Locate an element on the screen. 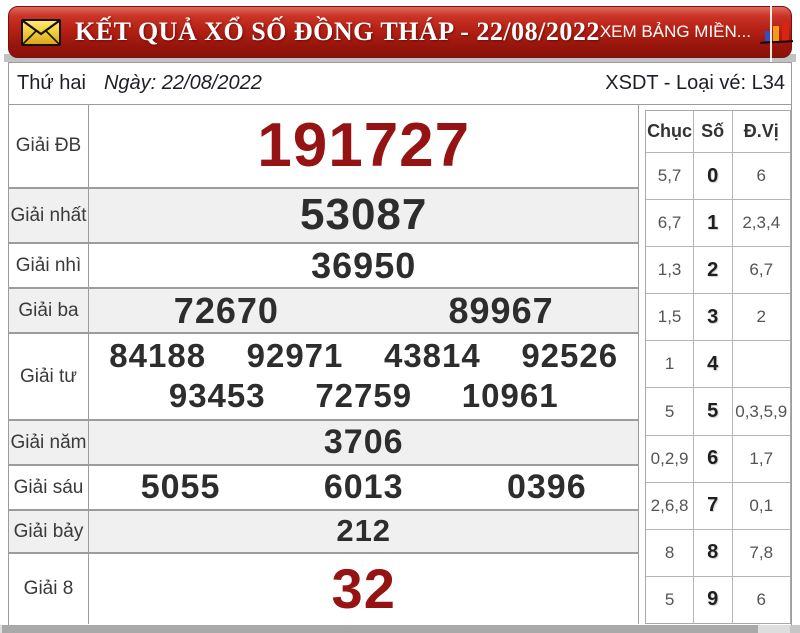  prize-row-g8: Giải 8 32 is located at coordinates (324, 589).